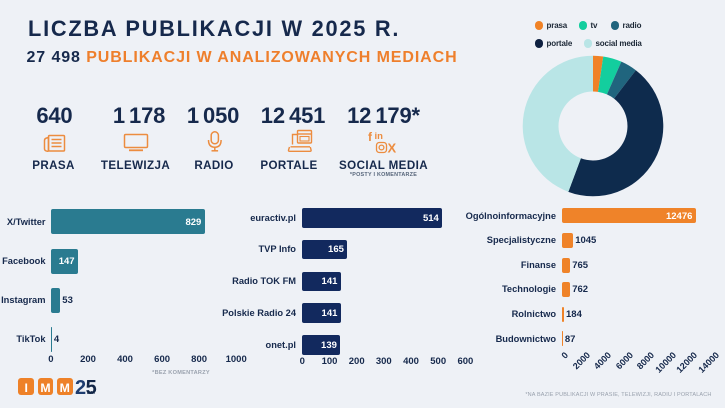 The height and width of the screenshot is (408, 725). Describe the element at coordinates (370, 137) in the screenshot. I see `svg-text: f` at that location.